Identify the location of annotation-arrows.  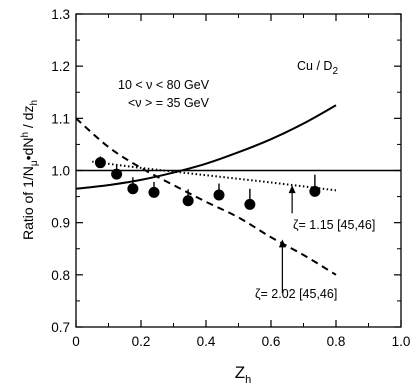
(287, 239).